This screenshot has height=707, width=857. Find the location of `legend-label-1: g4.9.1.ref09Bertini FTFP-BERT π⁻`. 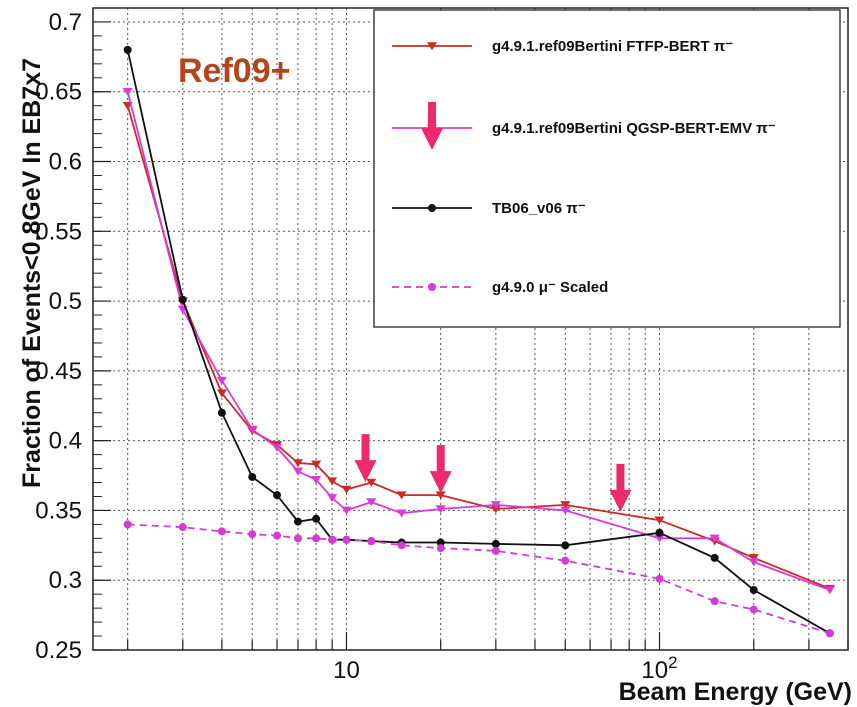

legend-label-1: g4.9.1.ref09Bertini FTFP-BERT π⁻ is located at coordinates (612, 46).